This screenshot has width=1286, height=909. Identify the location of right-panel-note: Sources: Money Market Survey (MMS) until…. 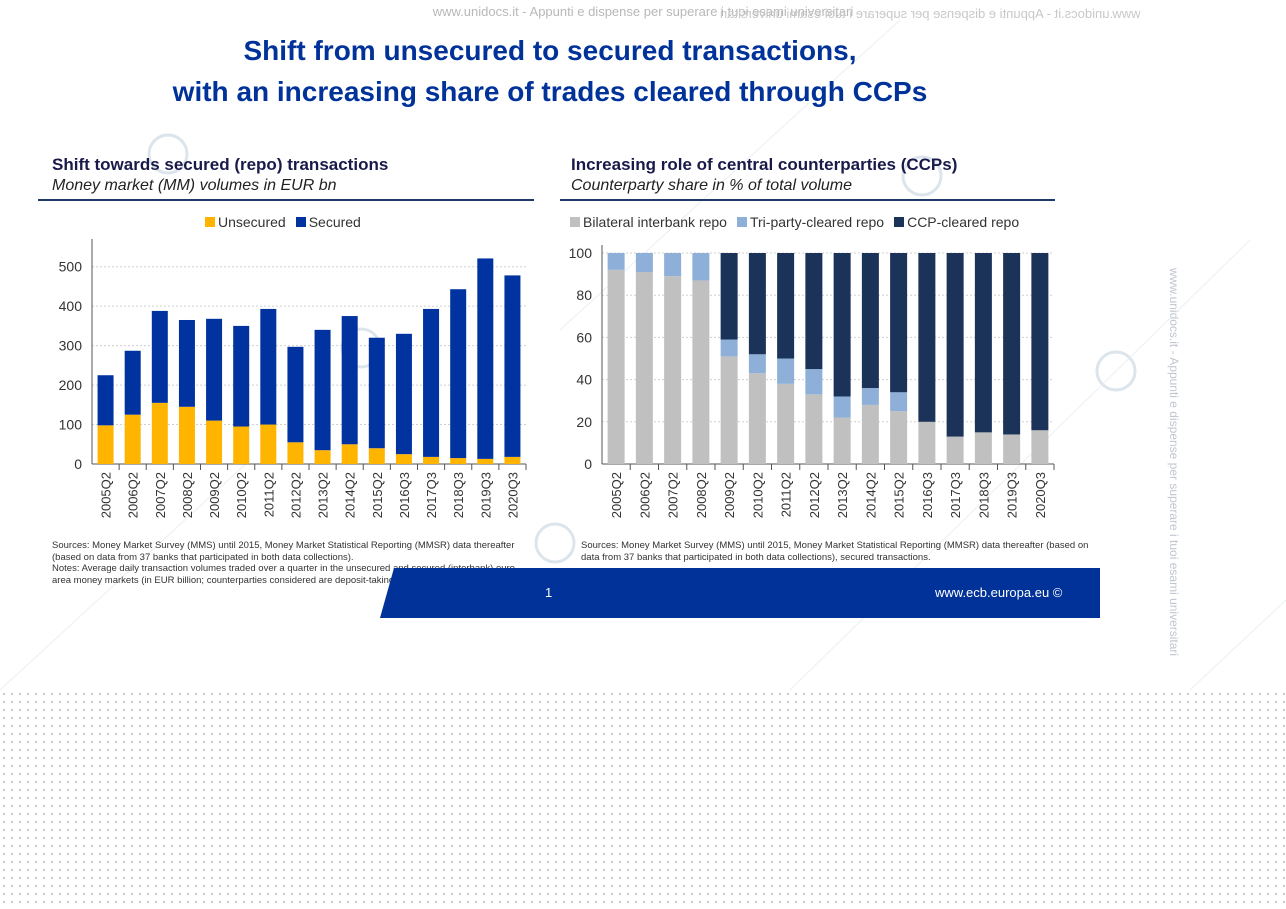
(835, 551).